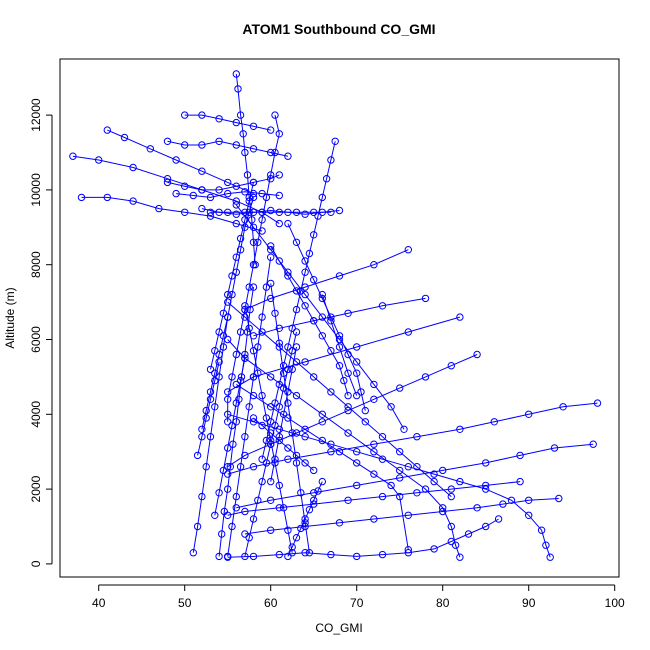 This screenshot has height=650, width=650. What do you see at coordinates (443, 603) in the screenshot?
I see `x-tick-label: 80` at bounding box center [443, 603].